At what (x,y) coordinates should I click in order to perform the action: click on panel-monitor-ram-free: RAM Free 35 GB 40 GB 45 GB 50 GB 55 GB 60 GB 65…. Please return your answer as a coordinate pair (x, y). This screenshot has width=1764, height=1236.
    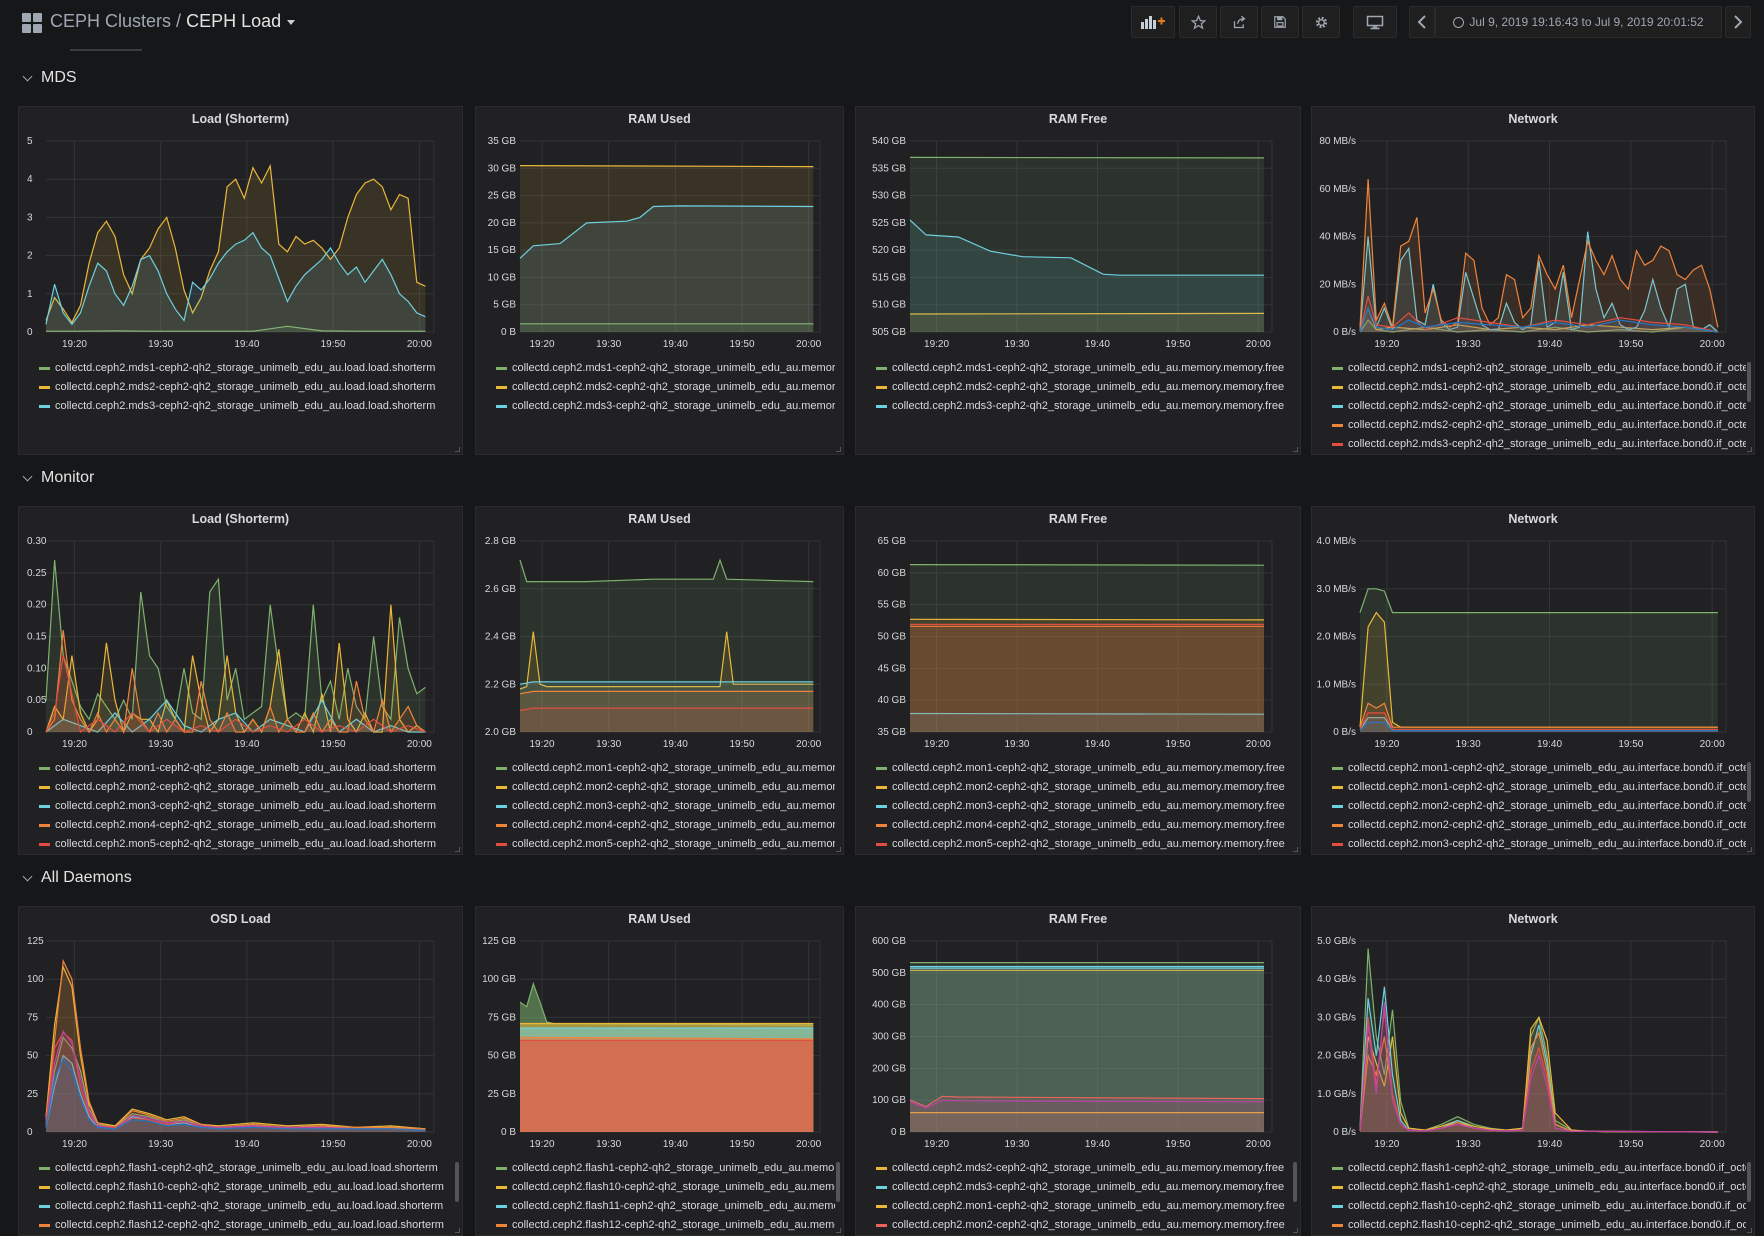
    Looking at the image, I should click on (1078, 680).